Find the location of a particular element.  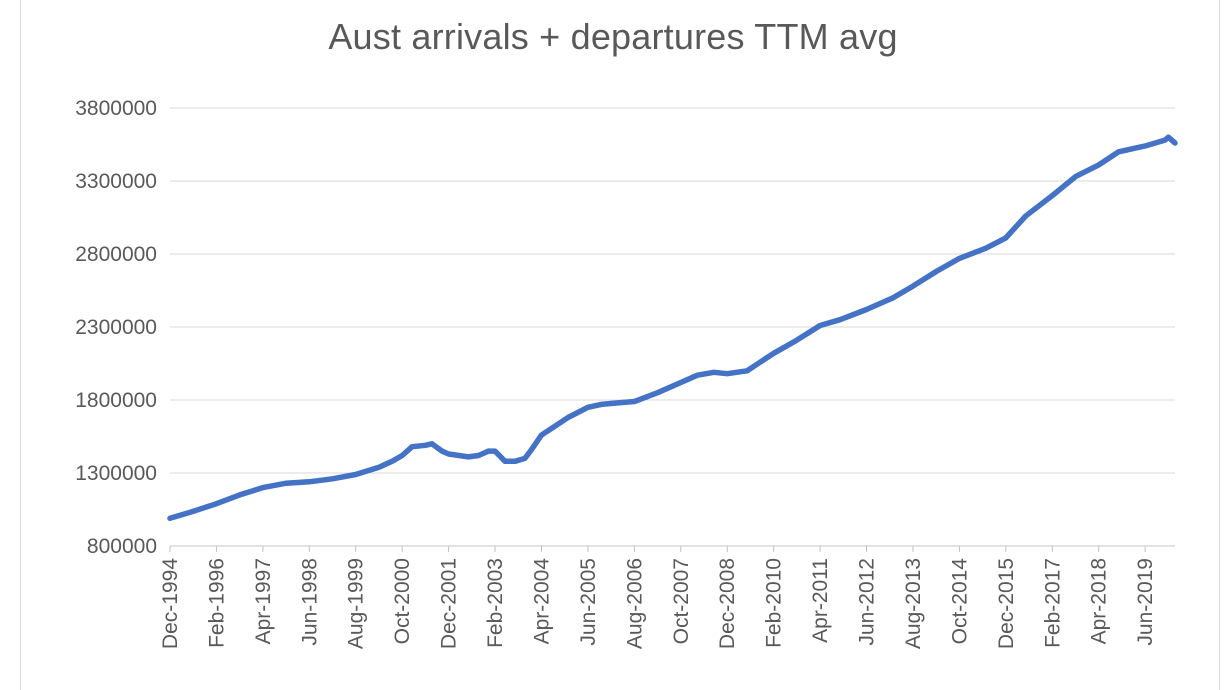

x-tick-label: Apr-2018 is located at coordinates (1099, 601).